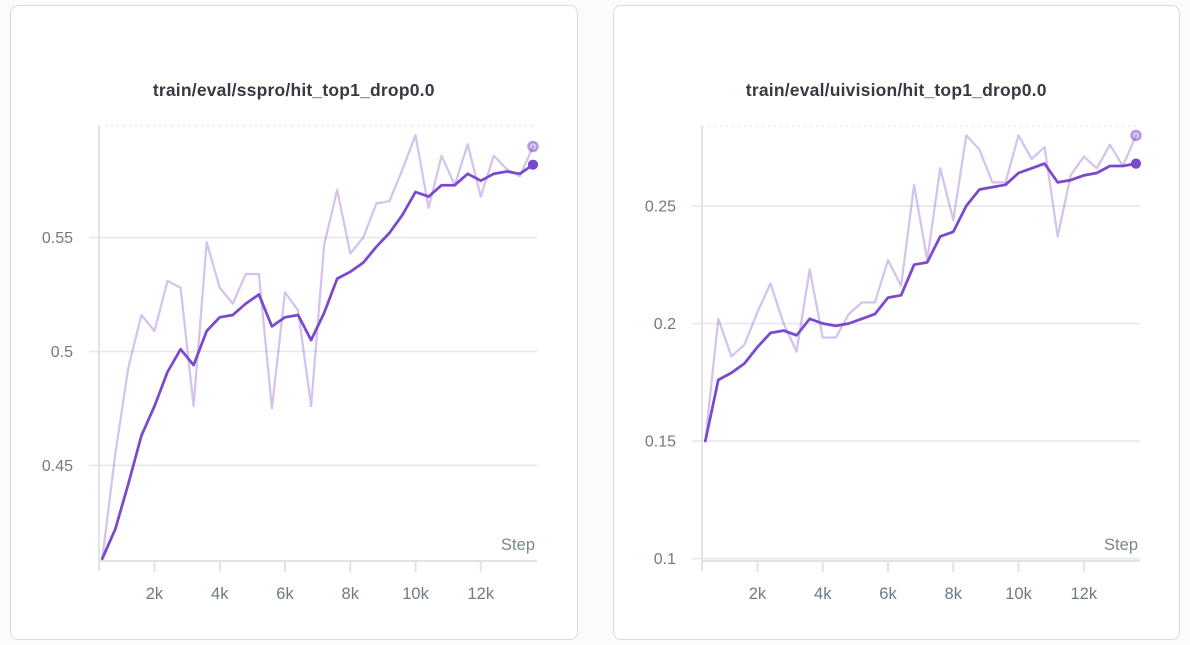 This screenshot has width=1190, height=645. Describe the element at coordinates (664, 324) in the screenshot. I see `y-tick-label: 0.2` at that location.